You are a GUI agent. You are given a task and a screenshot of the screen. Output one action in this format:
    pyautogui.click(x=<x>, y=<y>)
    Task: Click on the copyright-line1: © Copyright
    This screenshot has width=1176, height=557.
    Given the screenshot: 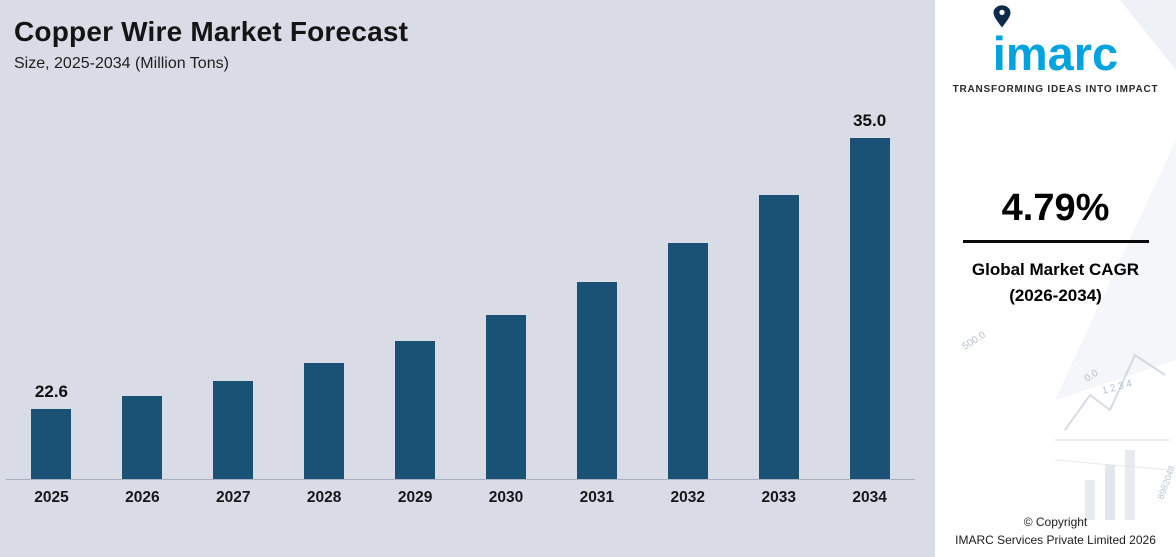 What is the action you would take?
    pyautogui.click(x=1055, y=522)
    